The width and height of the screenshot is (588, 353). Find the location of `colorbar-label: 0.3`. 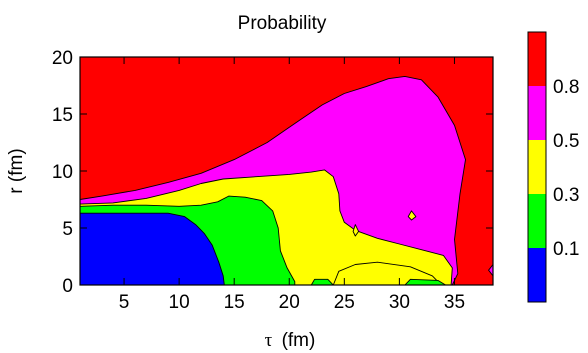

colorbar-label: 0.3 is located at coordinates (566, 195).